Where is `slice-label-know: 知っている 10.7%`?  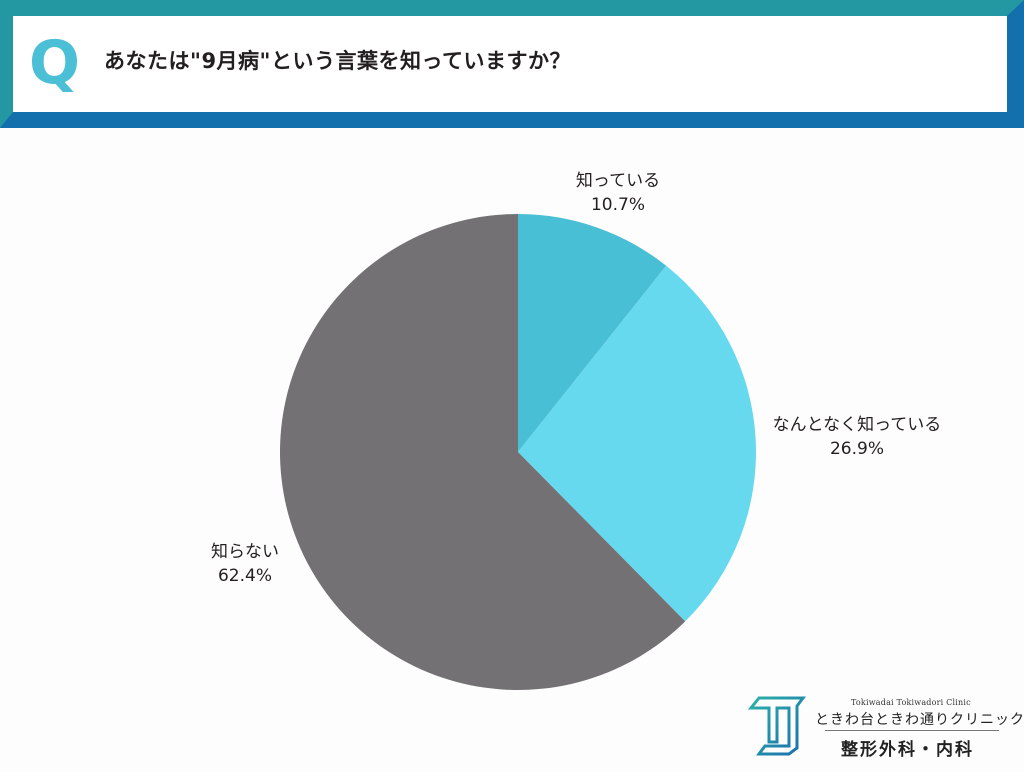 slice-label-know: 知っている 10.7% is located at coordinates (618, 193).